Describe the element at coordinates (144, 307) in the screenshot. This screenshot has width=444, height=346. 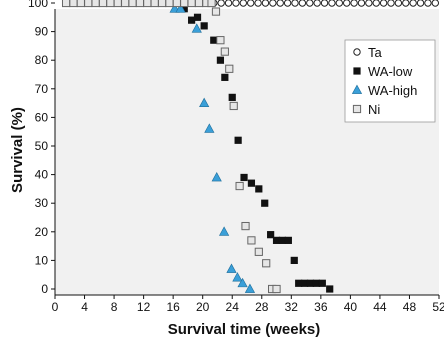
I see `x-tick-label: 12` at that location.